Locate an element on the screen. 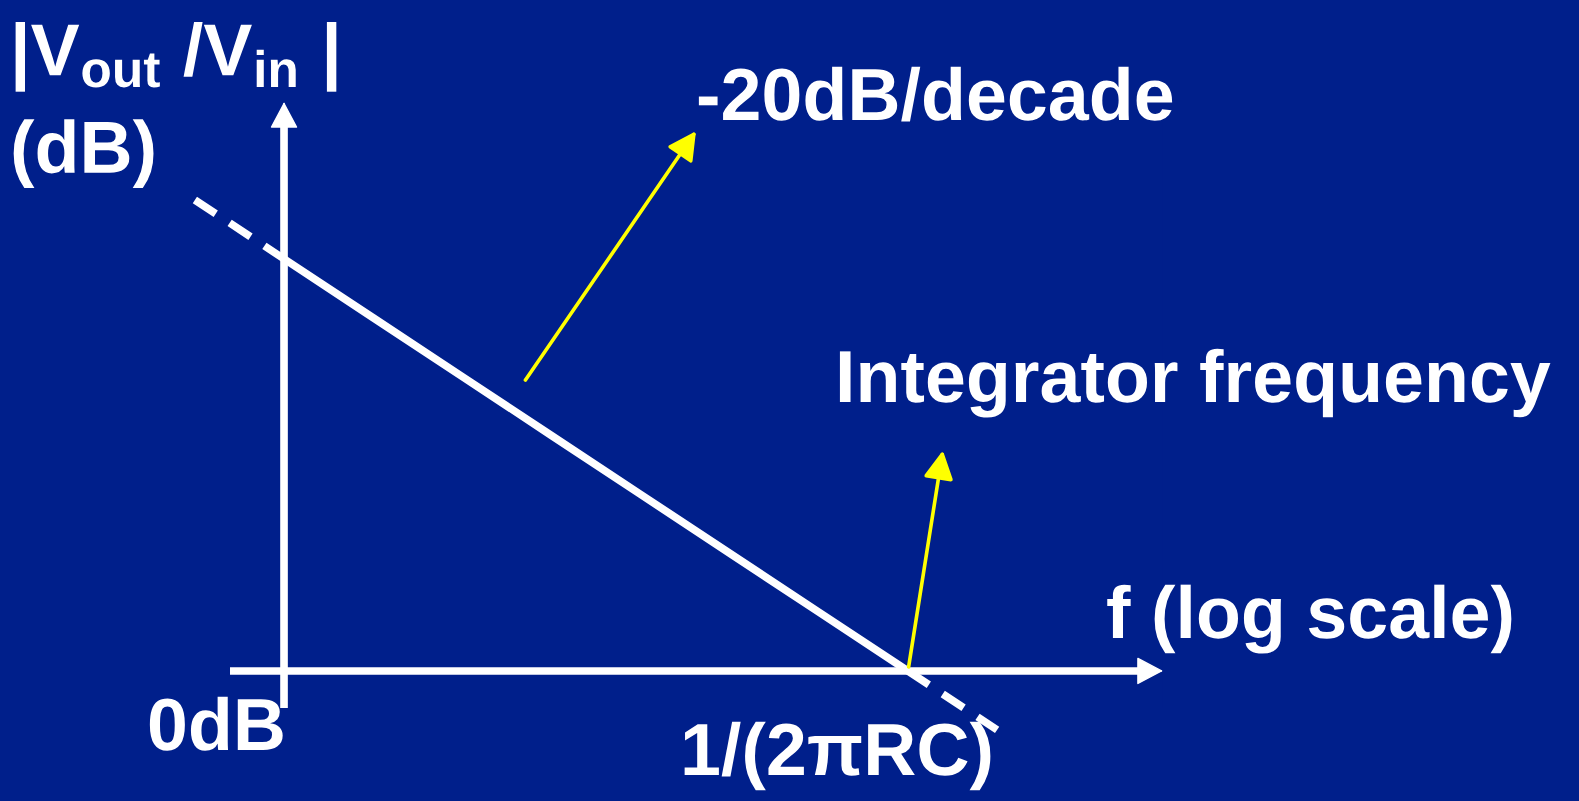 The height and width of the screenshot is (801, 1579). annotation: Integrator frequency is located at coordinates (1195, 383).